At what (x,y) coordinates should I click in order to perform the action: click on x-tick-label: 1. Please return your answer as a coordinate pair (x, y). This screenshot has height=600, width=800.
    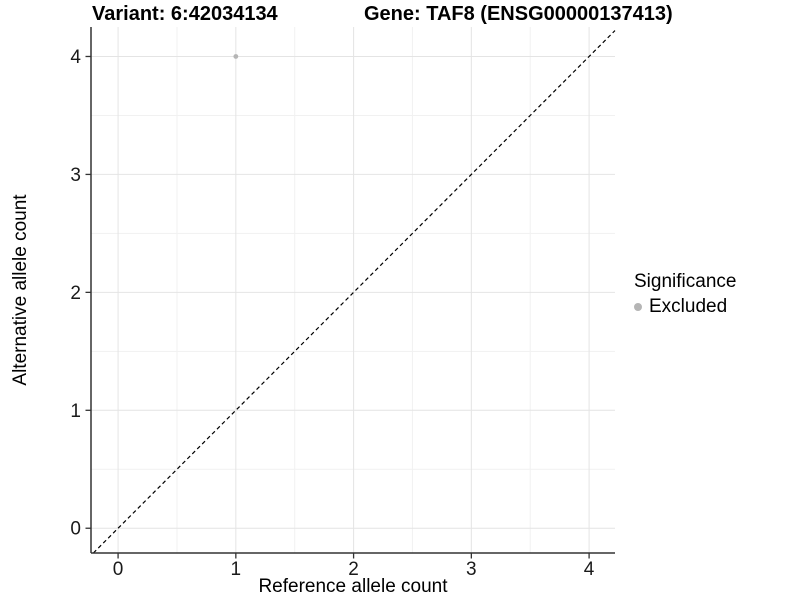
    Looking at the image, I should click on (236, 569).